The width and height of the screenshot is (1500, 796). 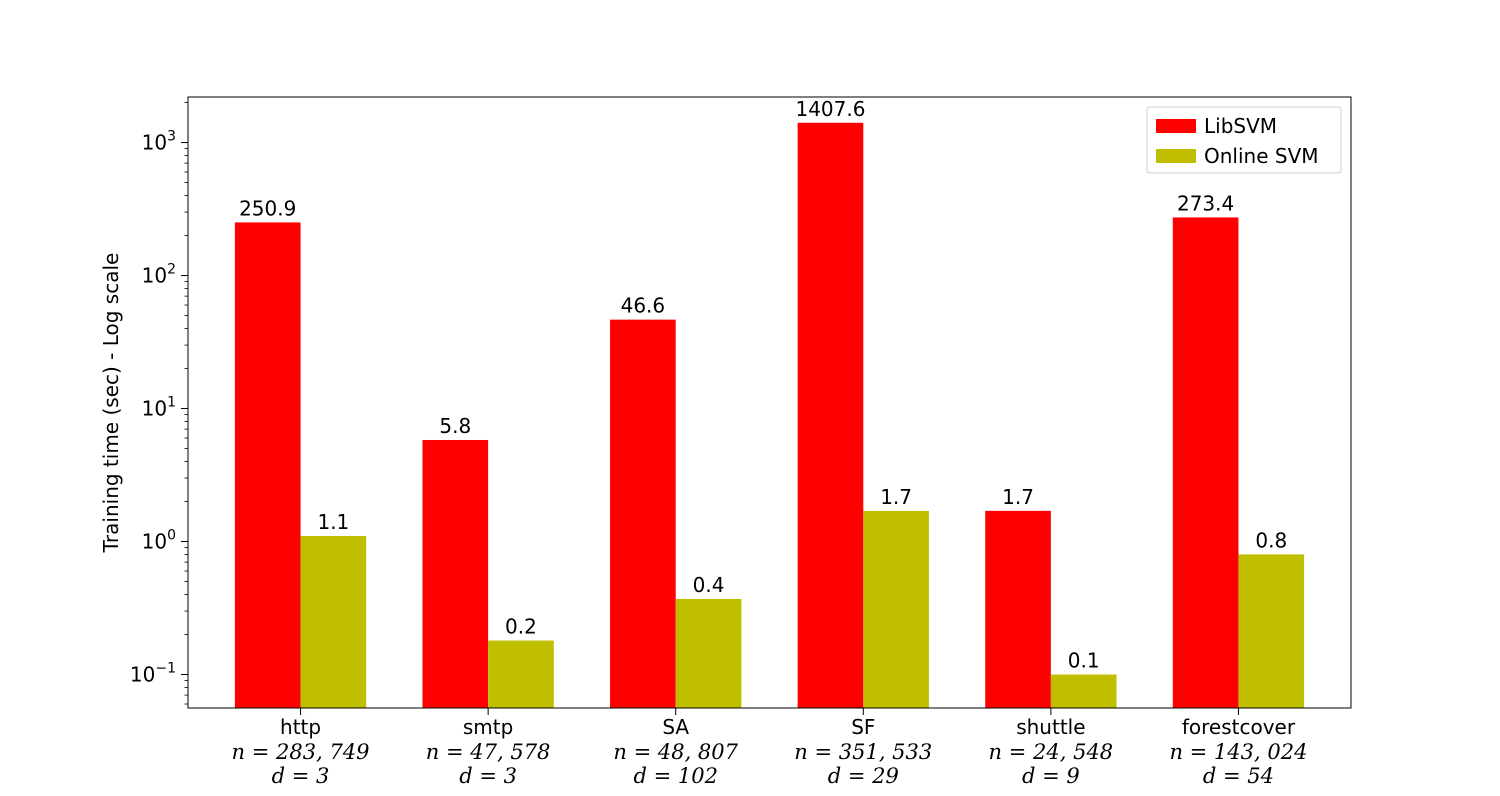 I want to click on y-tick-label: 10⁻¹, so click(x=153, y=674).